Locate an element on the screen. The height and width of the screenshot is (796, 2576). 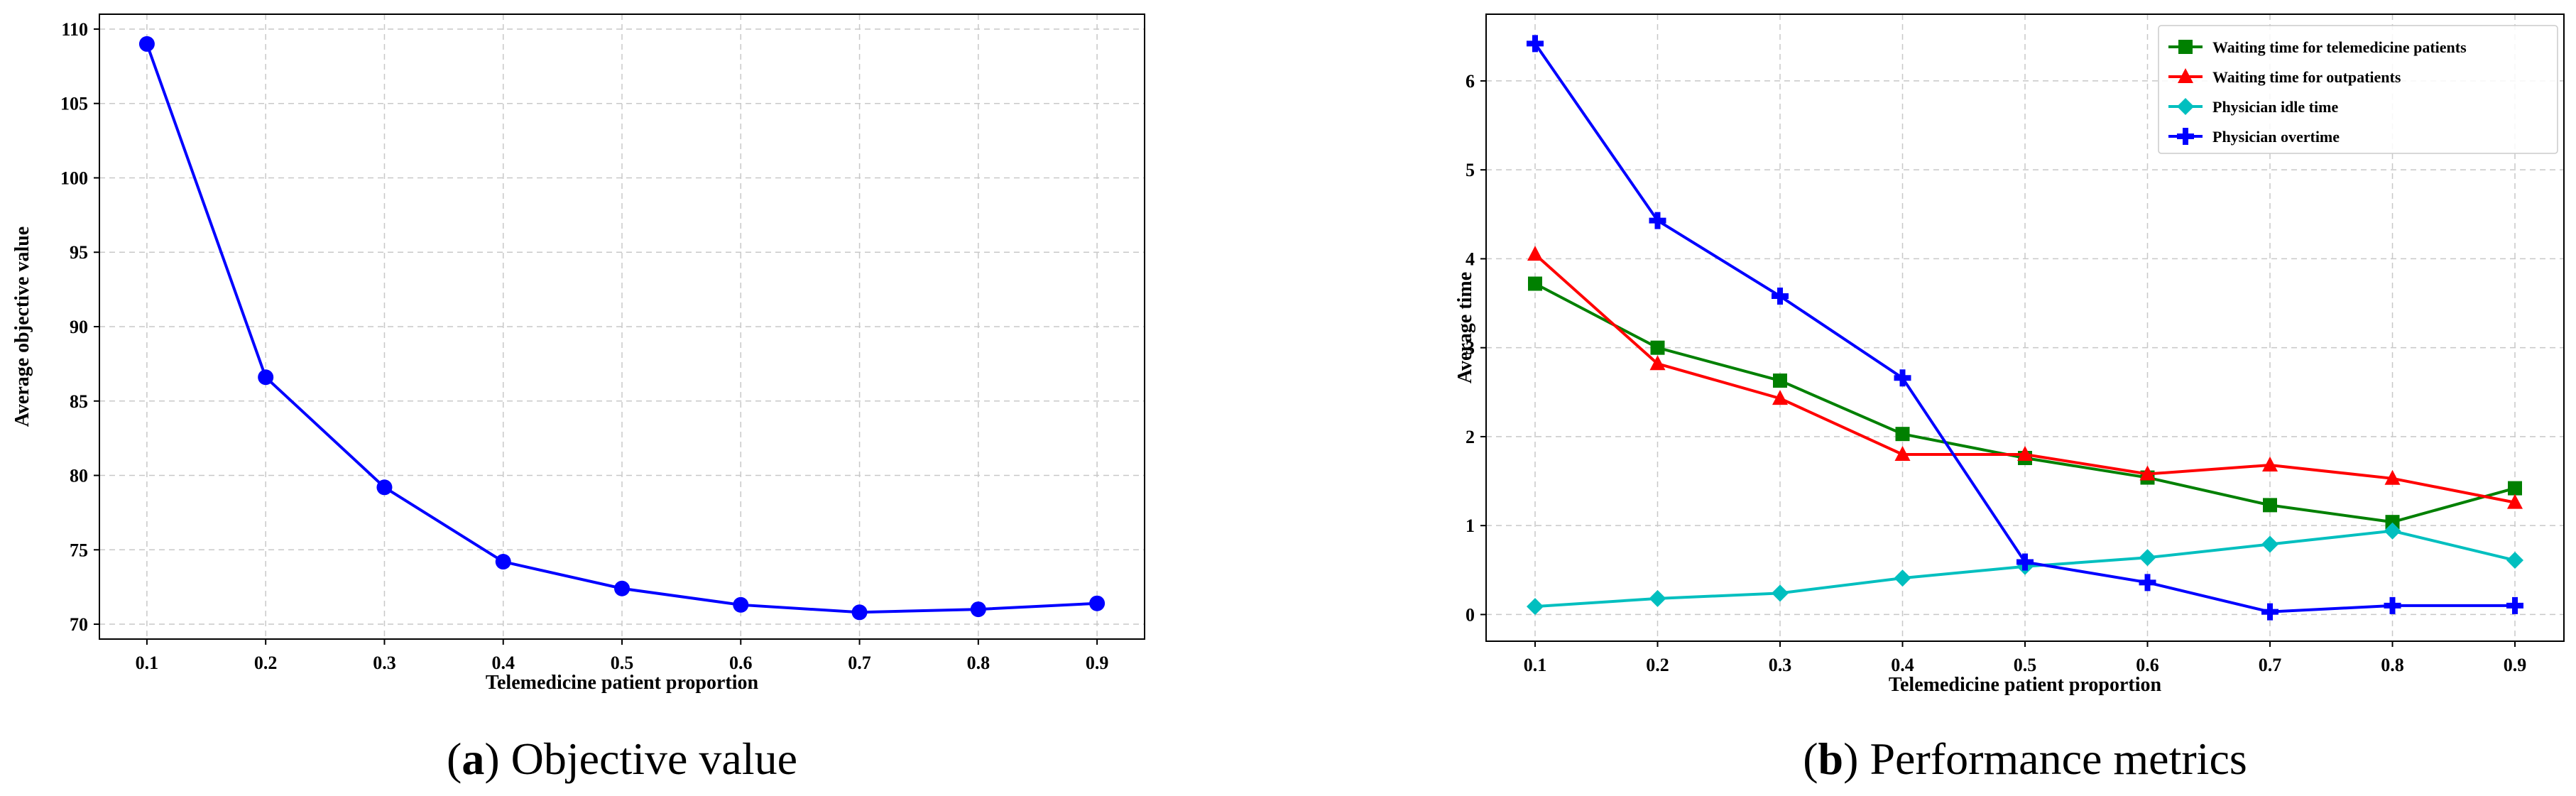
y-tick-label: 90 is located at coordinates (79, 327).